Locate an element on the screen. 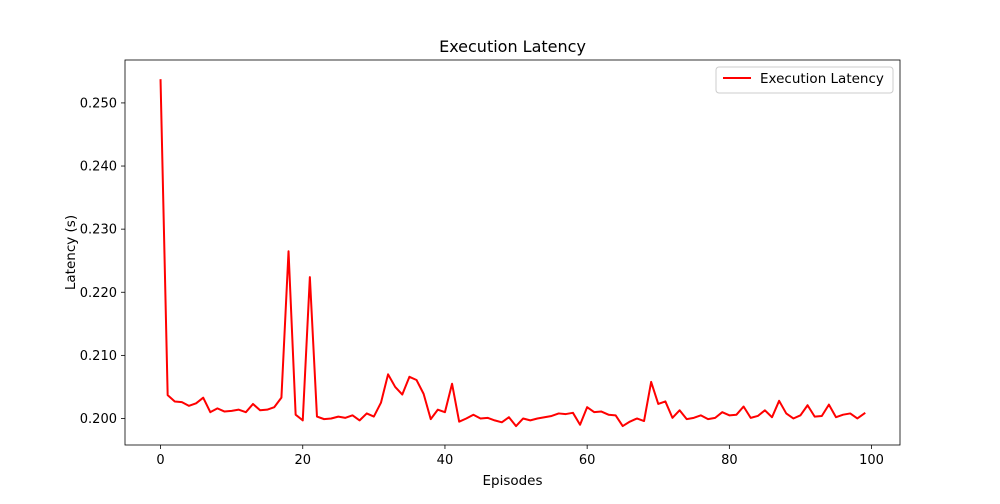  chart-title: Execution Latency is located at coordinates (512, 46).